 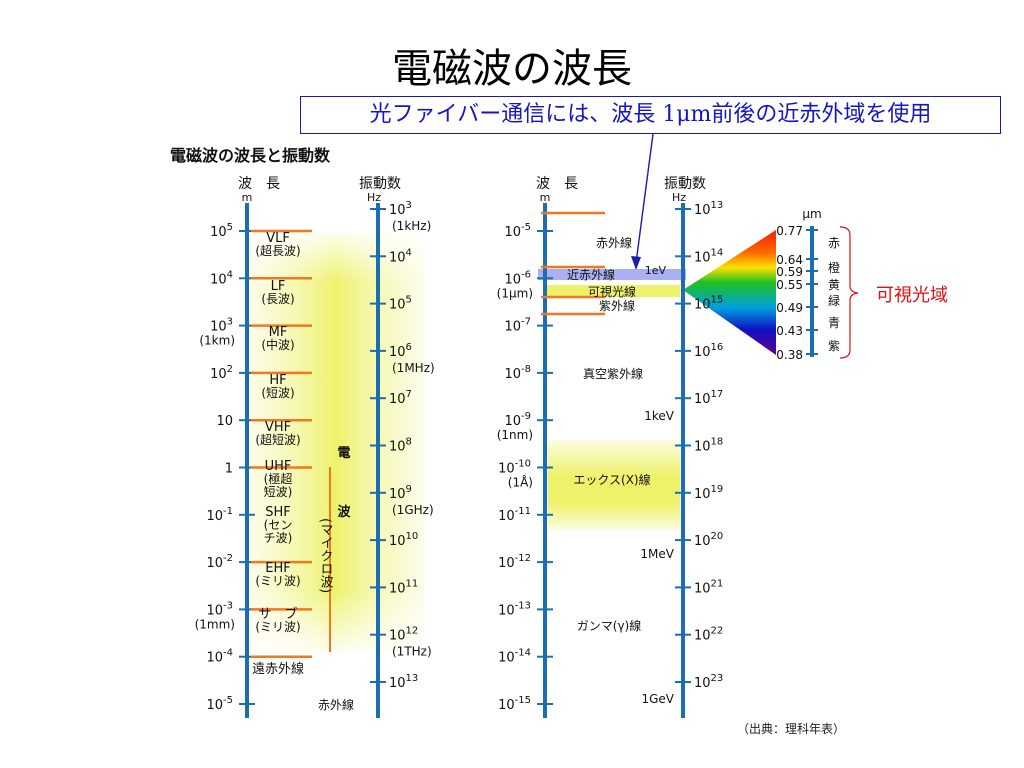 I want to click on right_chart-frequency-header: 振動数, so click(x=685, y=184).